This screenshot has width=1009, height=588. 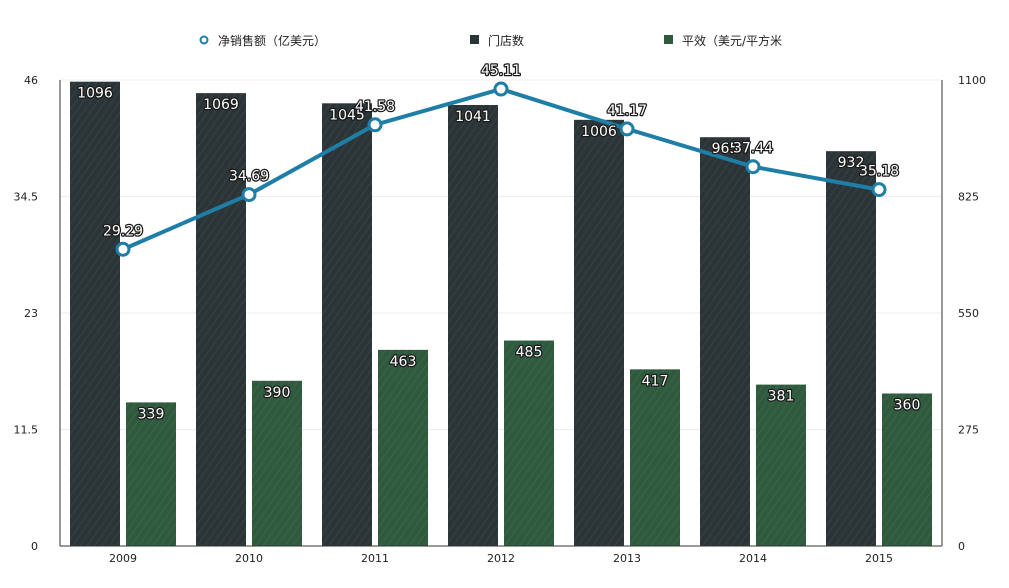 I want to click on bar-value-label: 463, so click(x=403, y=362).